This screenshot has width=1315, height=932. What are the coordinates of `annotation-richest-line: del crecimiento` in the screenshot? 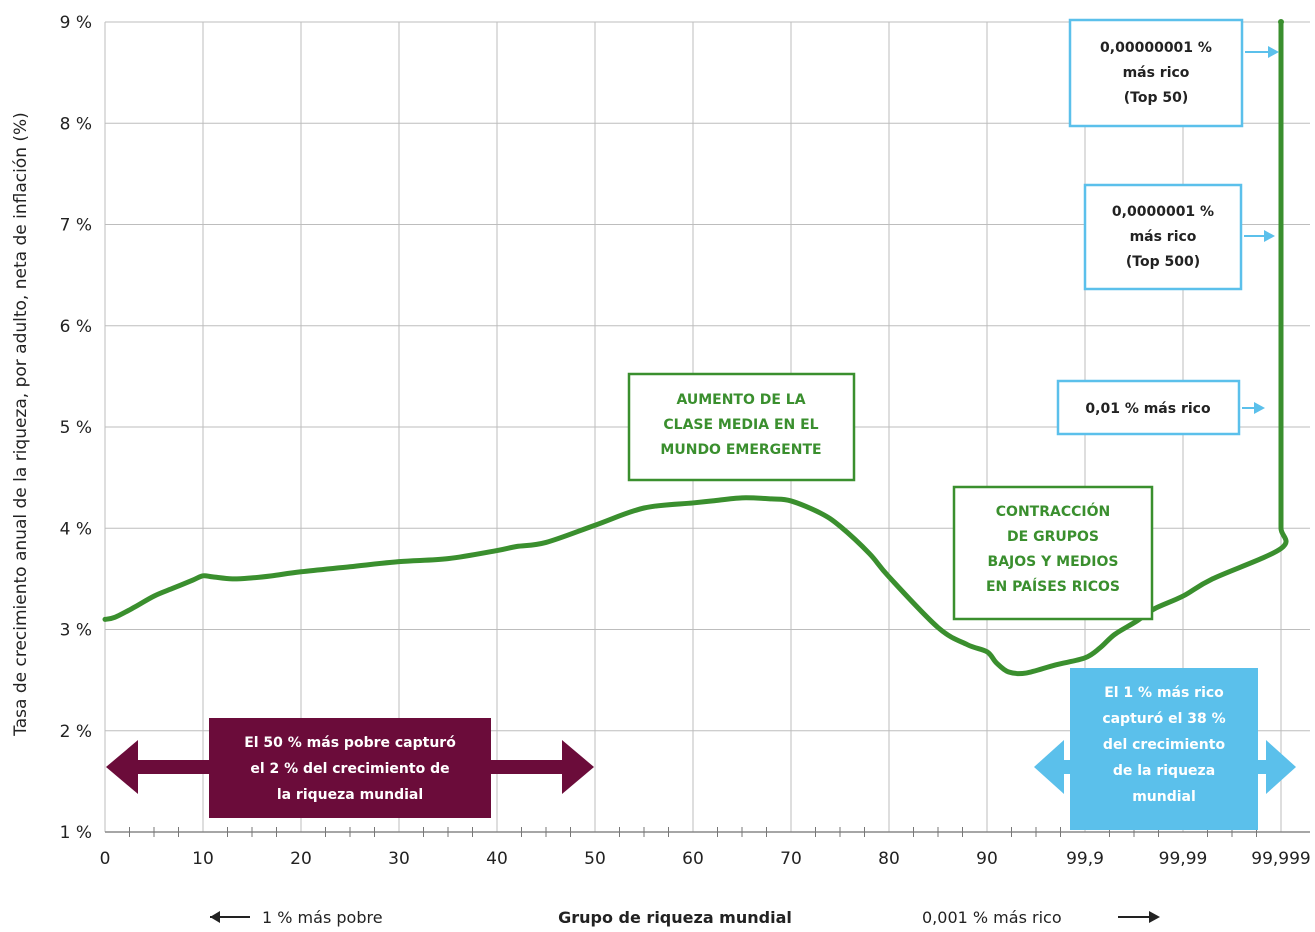 It's located at (1164, 745).